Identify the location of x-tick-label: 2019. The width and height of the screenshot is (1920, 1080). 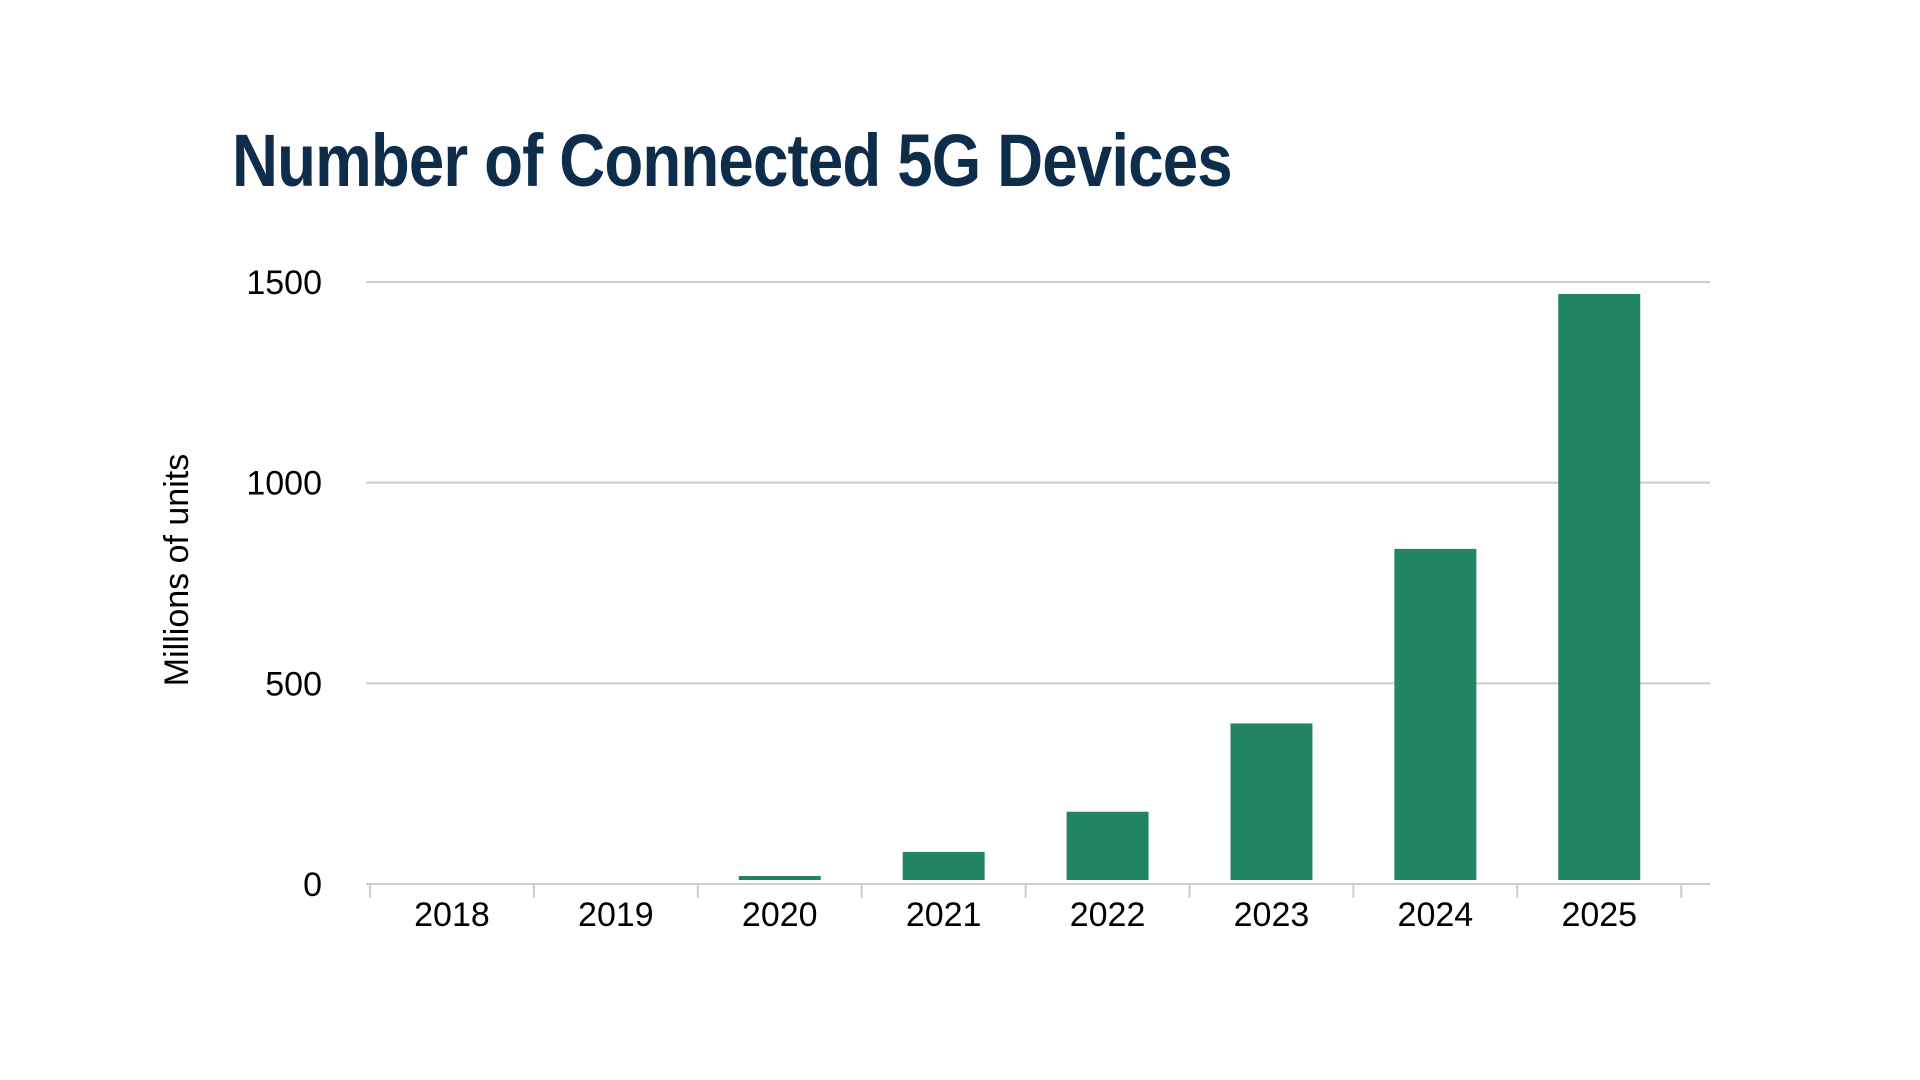
(616, 915).